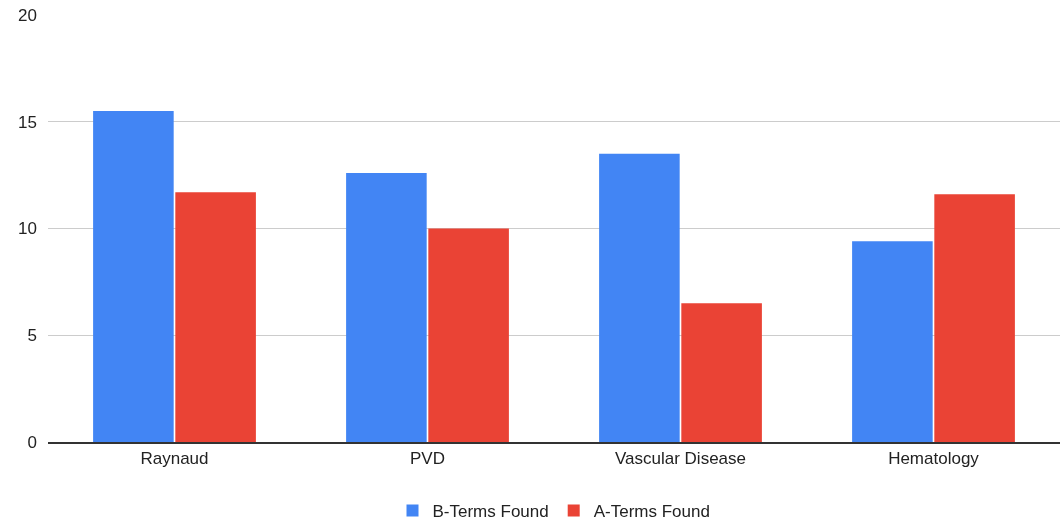  What do you see at coordinates (32, 336) in the screenshot?
I see `y-tick-label: 5` at bounding box center [32, 336].